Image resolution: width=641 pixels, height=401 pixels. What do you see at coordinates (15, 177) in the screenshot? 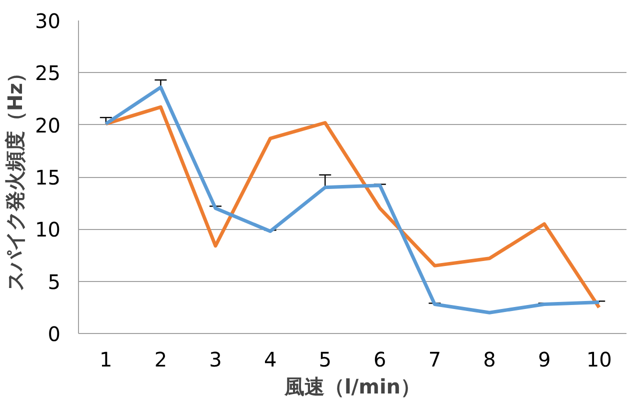
I see `y-axis-title: スパイク発火頻度（Hz）` at bounding box center [15, 177].